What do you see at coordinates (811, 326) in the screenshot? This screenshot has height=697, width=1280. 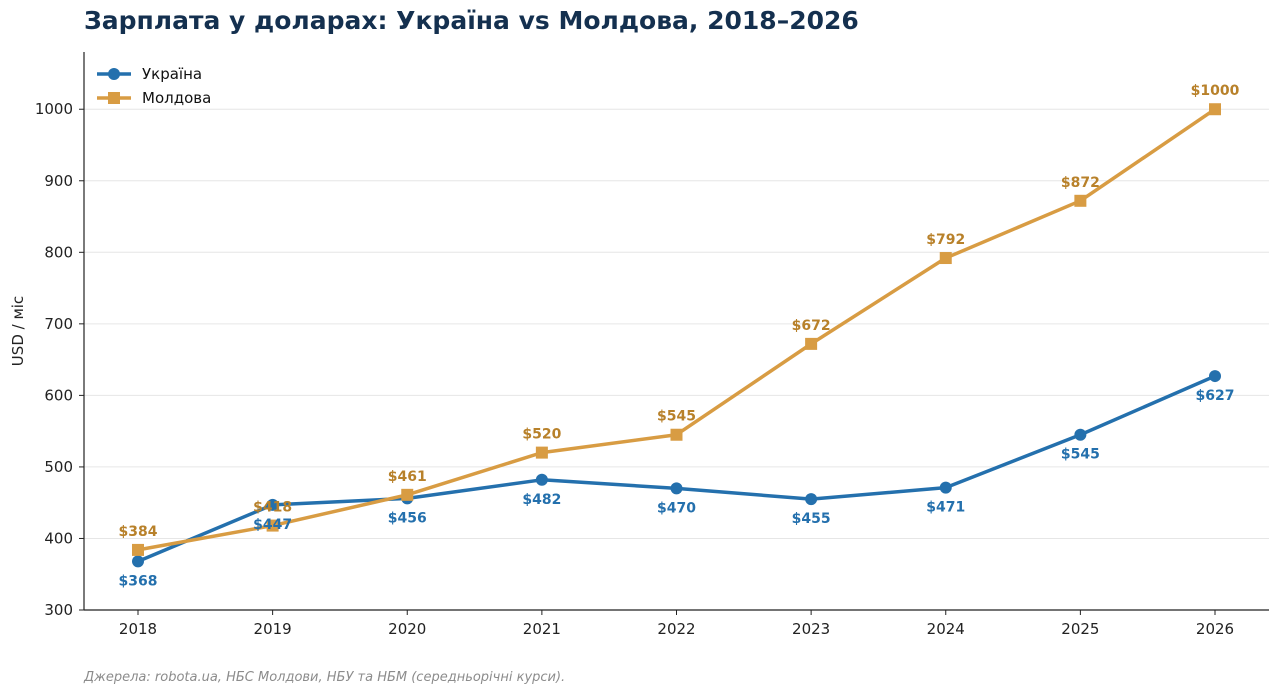 I see `data-label-moldova: $672` at bounding box center [811, 326].